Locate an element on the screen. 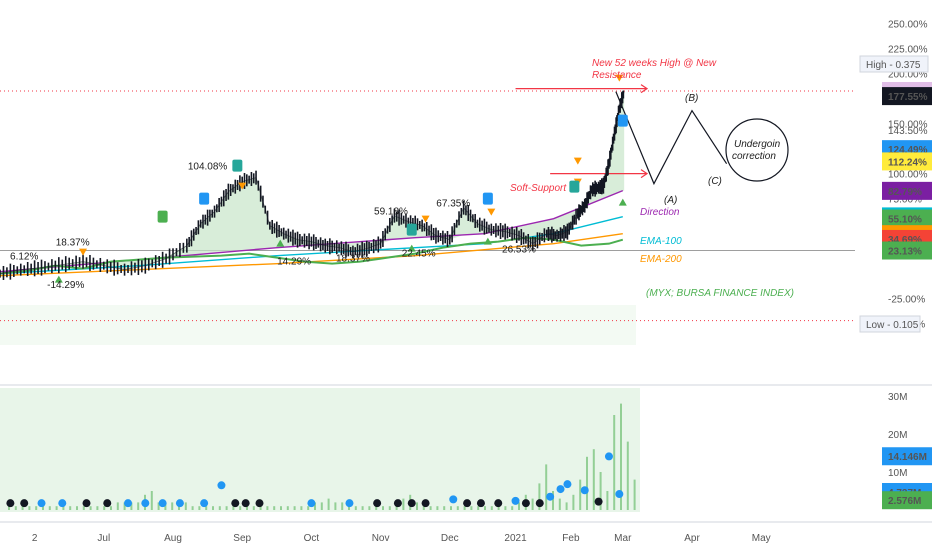 Image resolution: width=932 pixels, height=555 pixels. low-label-box is located at coordinates (890, 324).